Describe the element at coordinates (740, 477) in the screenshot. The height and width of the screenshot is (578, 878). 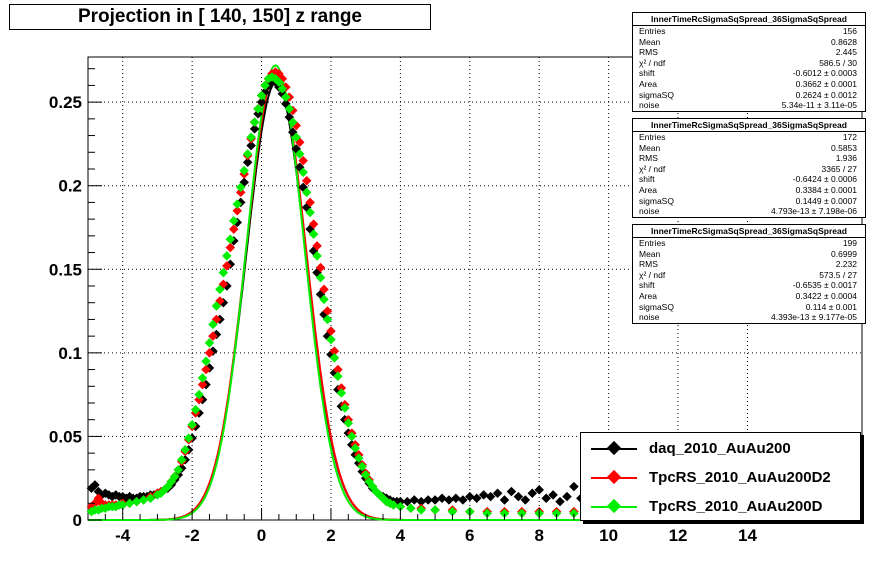
I see `legend-label: TpcRS_2010_AuAu200D2` at that location.